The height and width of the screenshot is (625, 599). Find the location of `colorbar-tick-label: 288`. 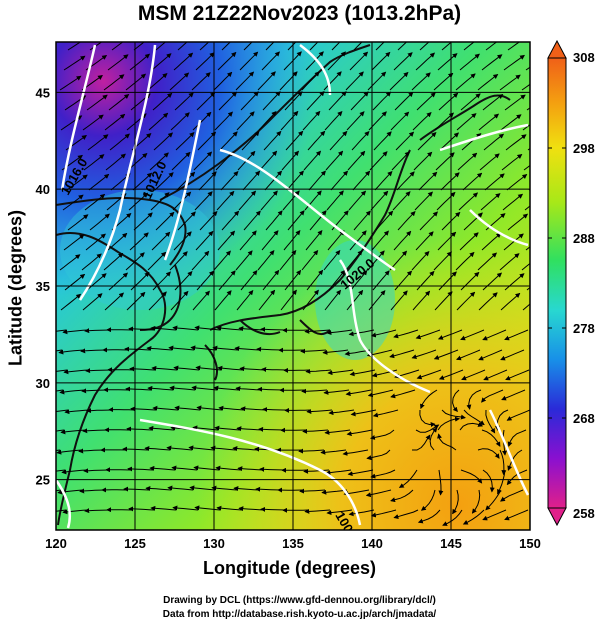

colorbar-tick-label: 288 is located at coordinates (584, 238).